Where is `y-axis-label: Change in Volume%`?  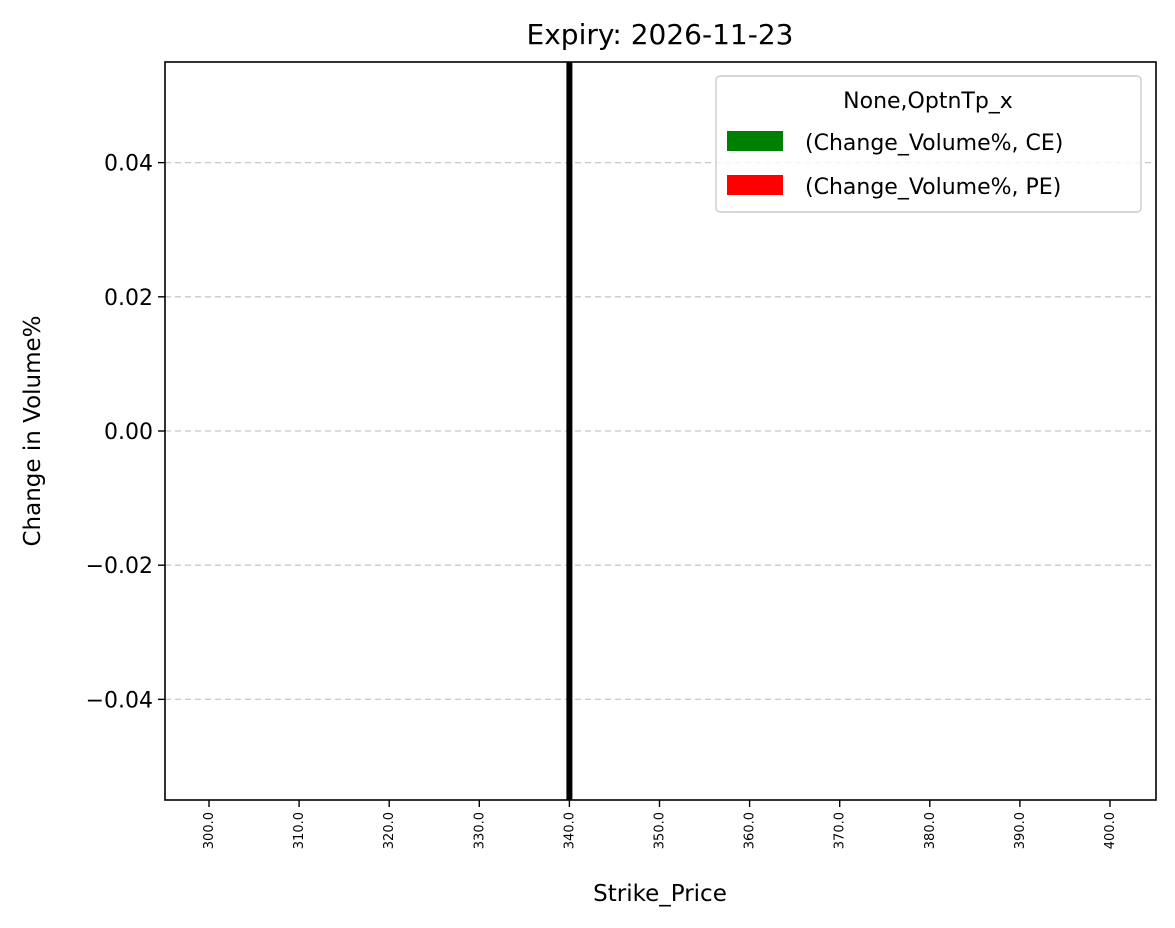 y-axis-label: Change in Volume% is located at coordinates (33, 430).